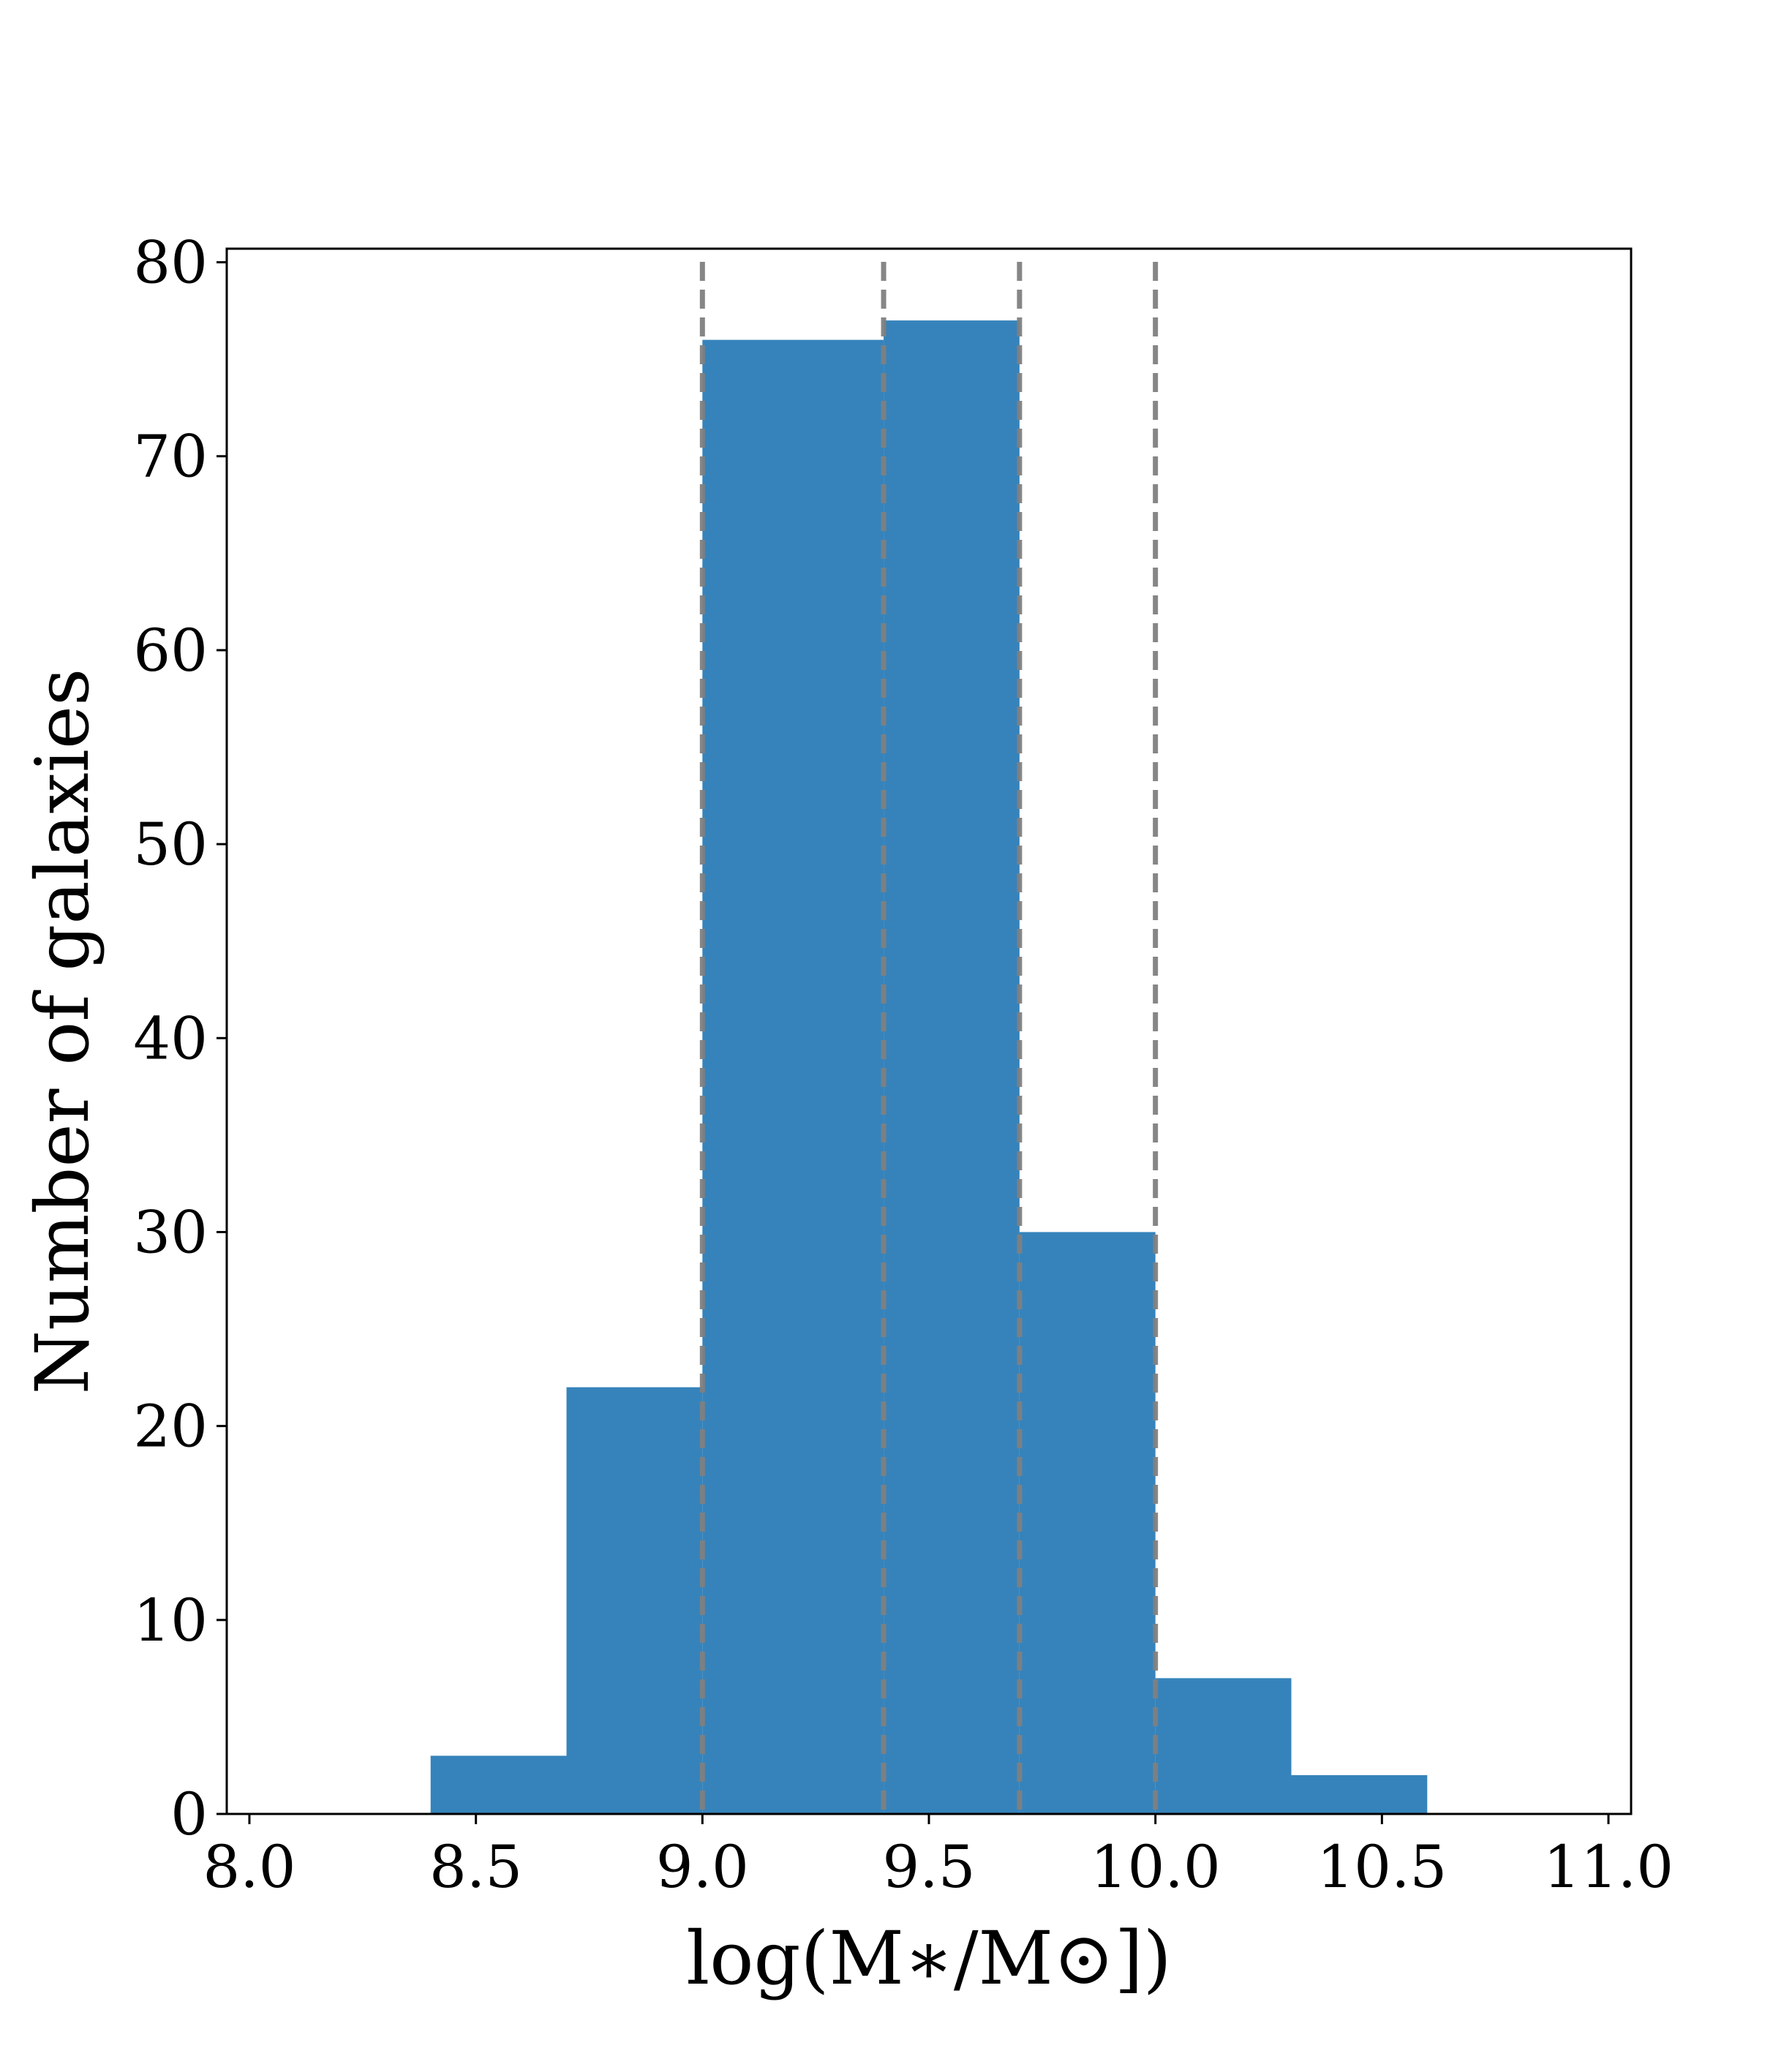 Image resolution: width=1792 pixels, height=2048 pixels. What do you see at coordinates (170, 263) in the screenshot?
I see `y-tick-label-8: 80` at bounding box center [170, 263].